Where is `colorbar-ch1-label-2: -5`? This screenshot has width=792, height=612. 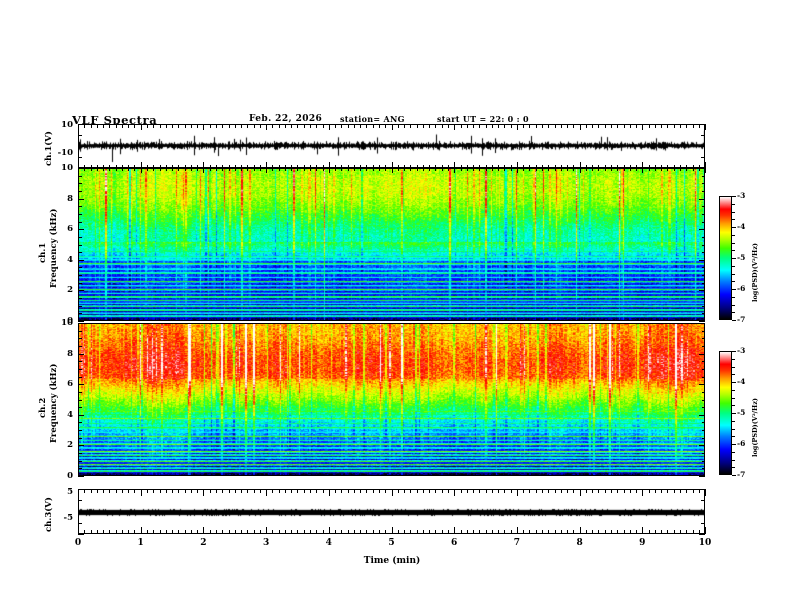 colorbar-ch1-label-2: -5 is located at coordinates (741, 257).